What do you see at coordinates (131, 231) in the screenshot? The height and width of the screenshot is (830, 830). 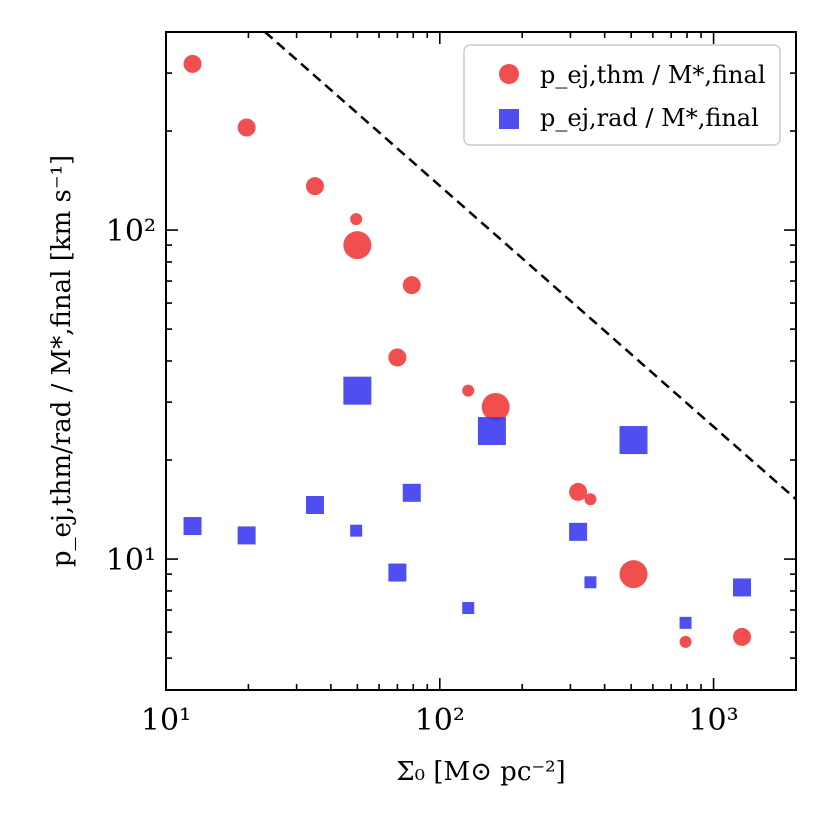 I see `y-tick-label: 10²` at bounding box center [131, 231].